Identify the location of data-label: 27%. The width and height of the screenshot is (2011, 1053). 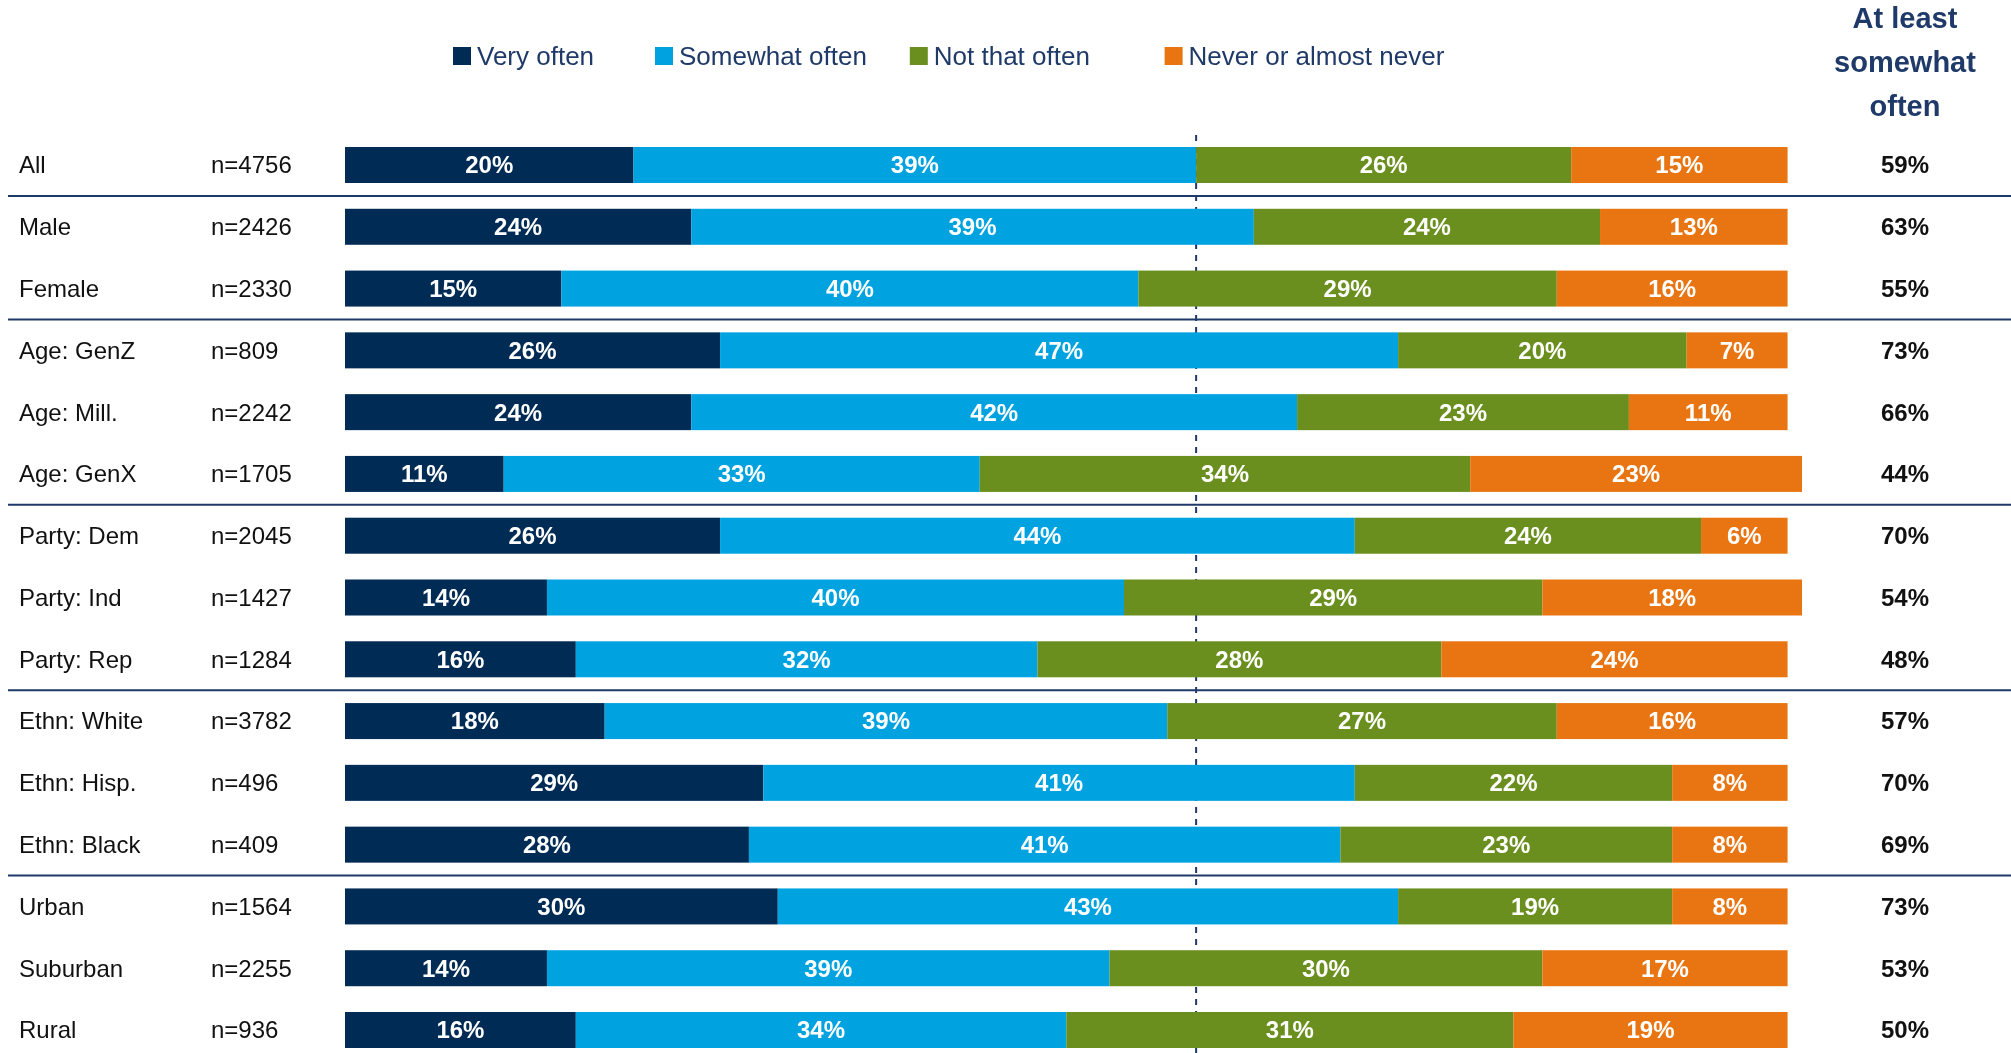
(1362, 721).